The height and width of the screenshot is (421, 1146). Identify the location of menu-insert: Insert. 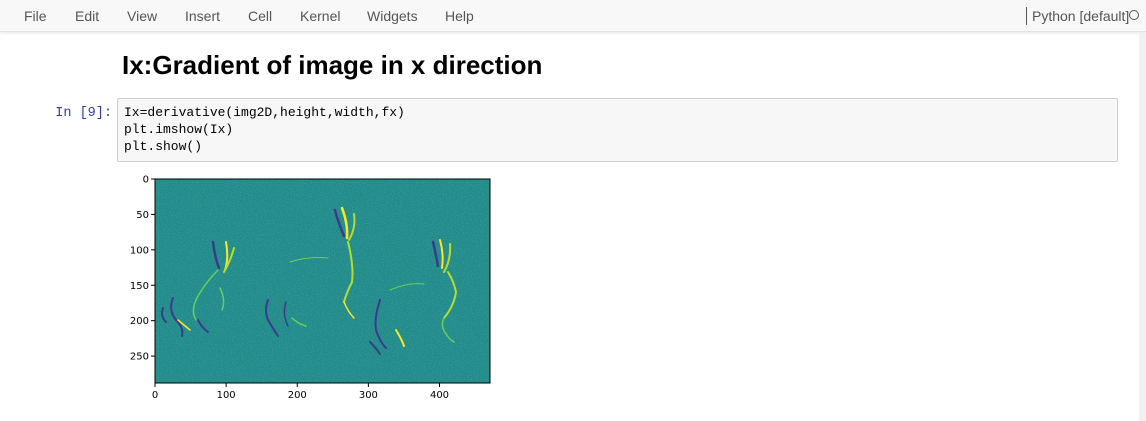
(203, 16).